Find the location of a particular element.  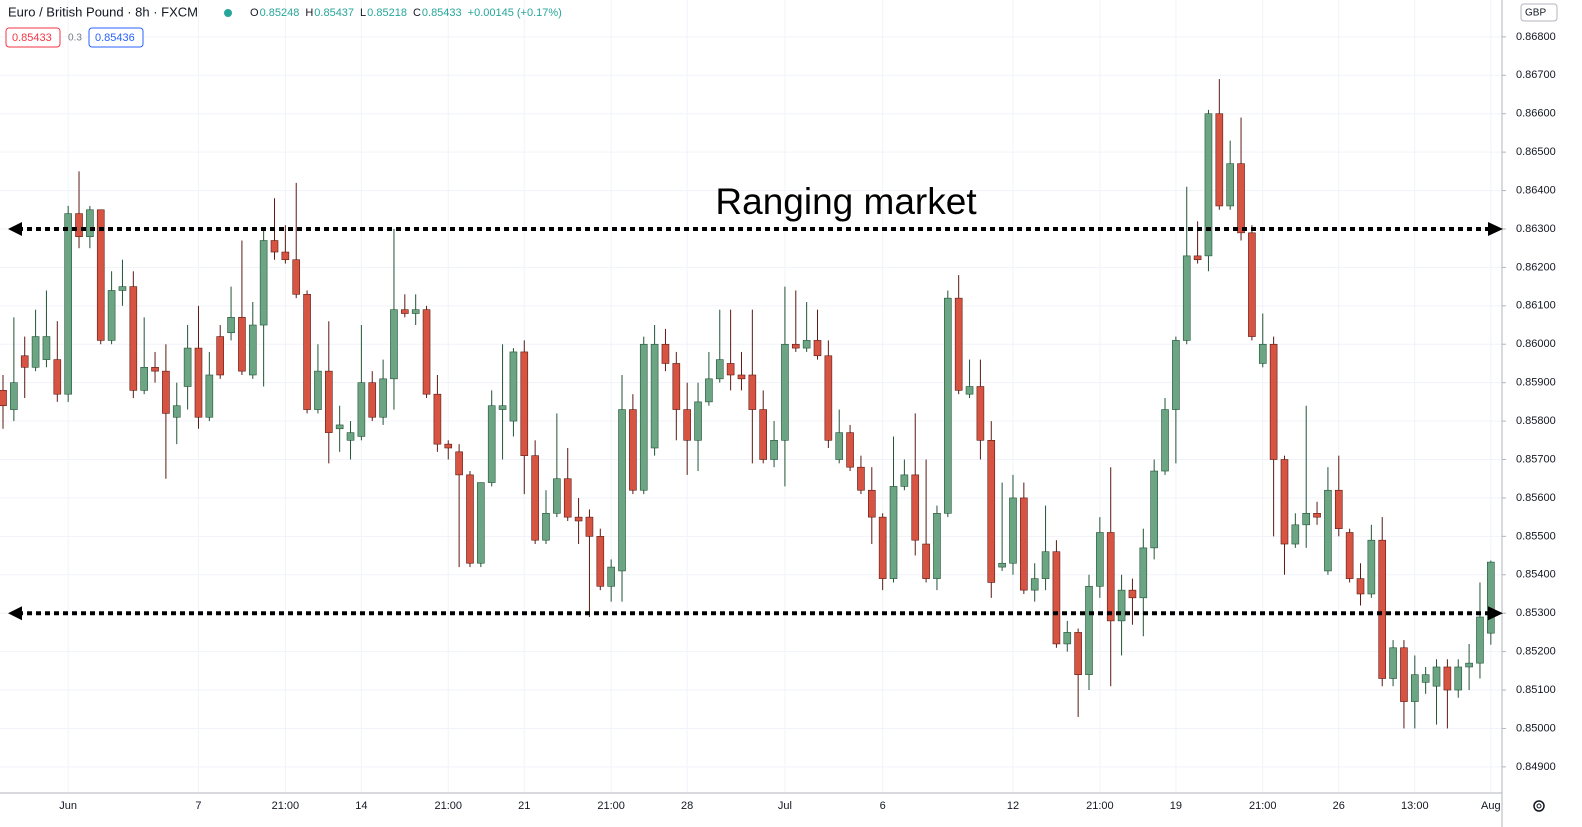

y-tick-label: 0.85200 is located at coordinates (1536, 652).